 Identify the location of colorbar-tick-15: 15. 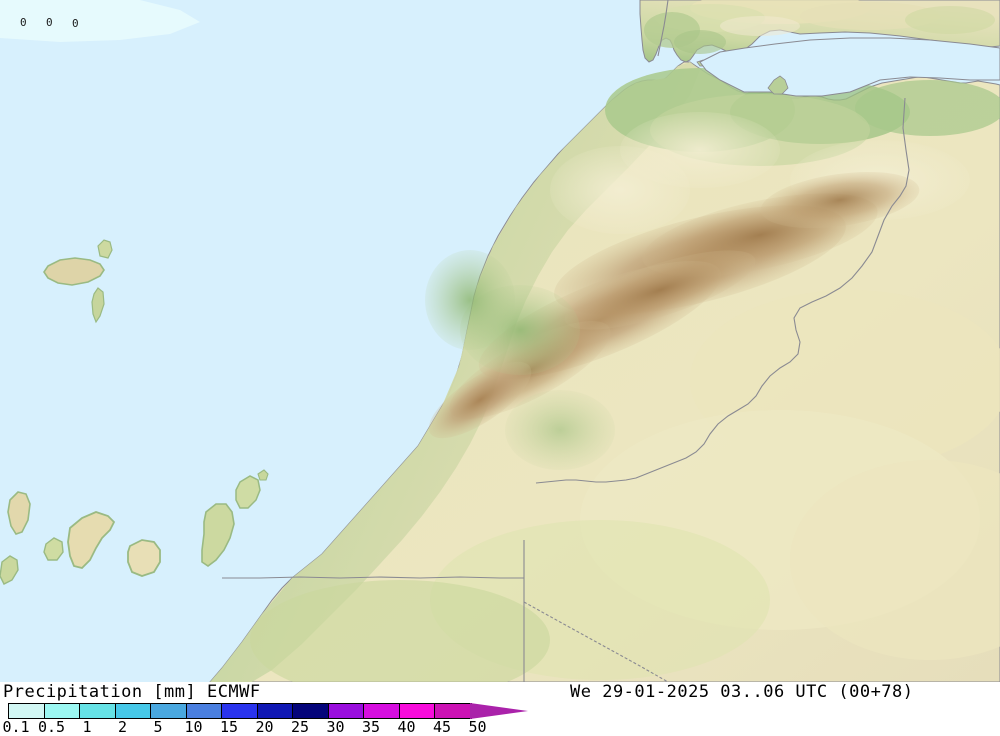
(229, 727).